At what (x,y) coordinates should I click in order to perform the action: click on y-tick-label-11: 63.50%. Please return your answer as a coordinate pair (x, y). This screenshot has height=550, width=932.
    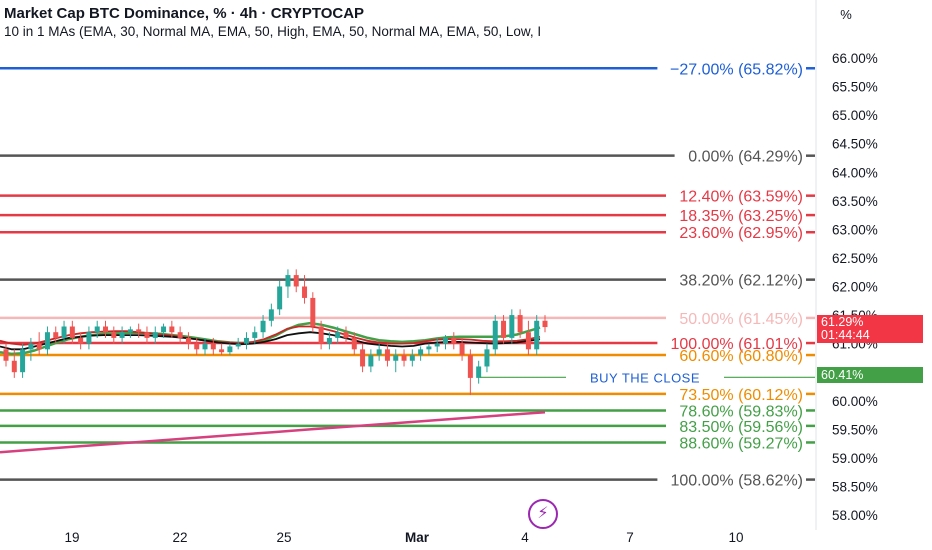
    Looking at the image, I should click on (855, 201).